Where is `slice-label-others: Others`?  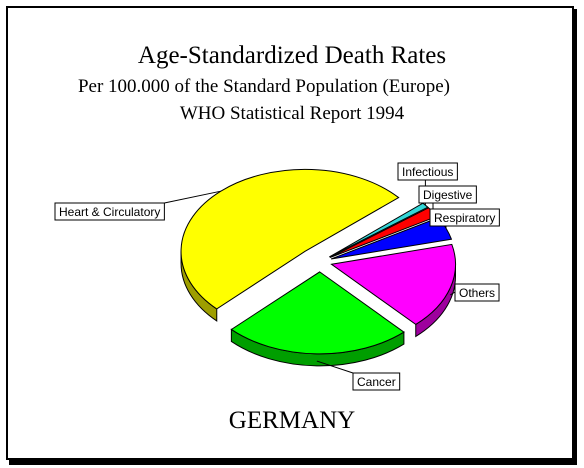 slice-label-others: Others is located at coordinates (477, 293).